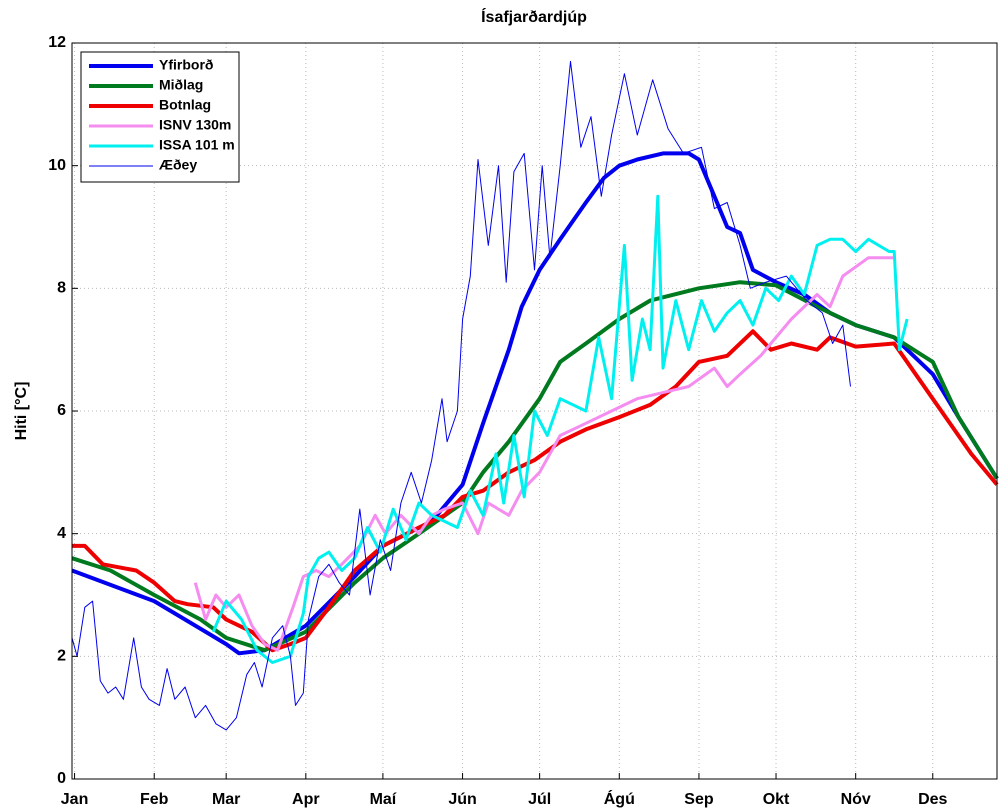 The image size is (999, 811). I want to click on y-tick-label: 2, so click(61, 656).